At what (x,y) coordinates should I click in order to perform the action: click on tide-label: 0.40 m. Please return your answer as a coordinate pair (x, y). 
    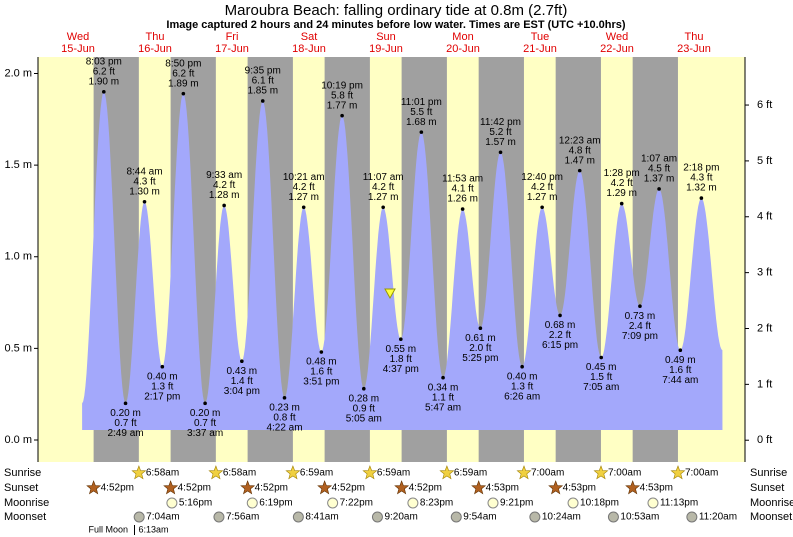
    Looking at the image, I should click on (522, 376).